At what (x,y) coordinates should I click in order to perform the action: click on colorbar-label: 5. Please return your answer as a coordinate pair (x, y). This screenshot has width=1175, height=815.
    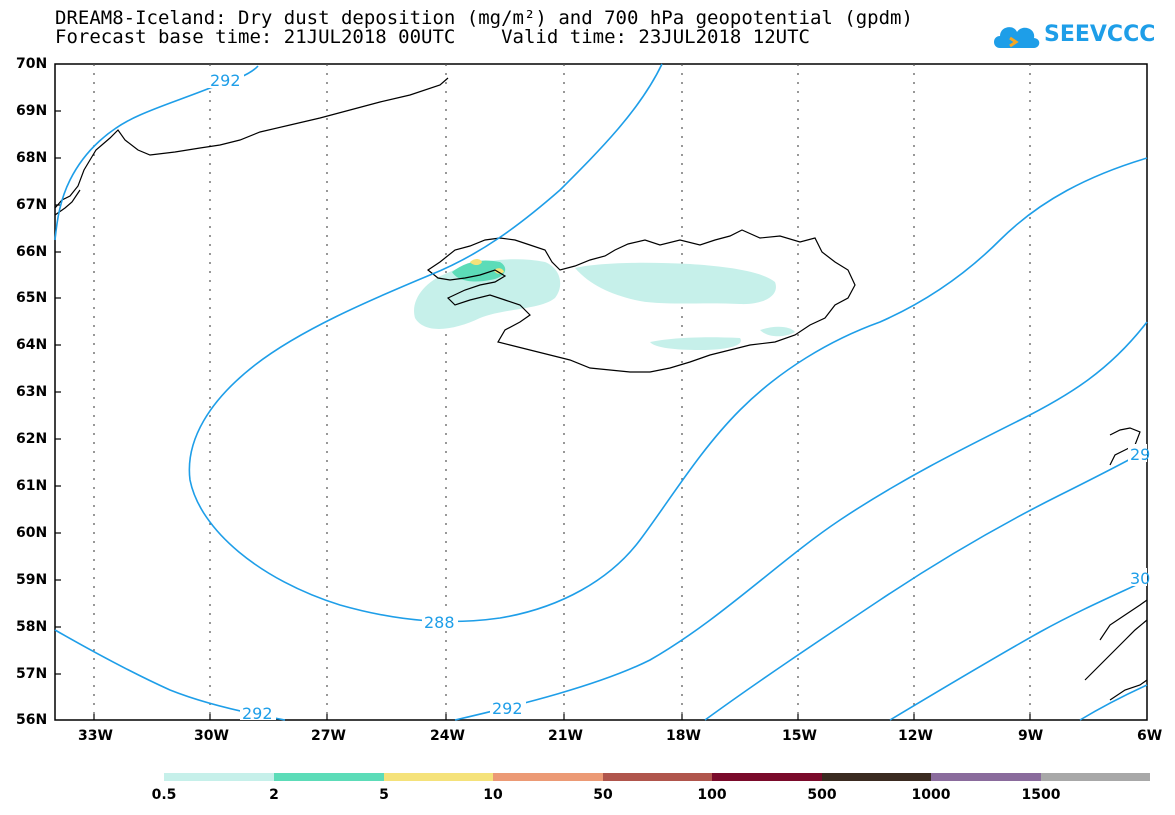
    Looking at the image, I should click on (384, 795).